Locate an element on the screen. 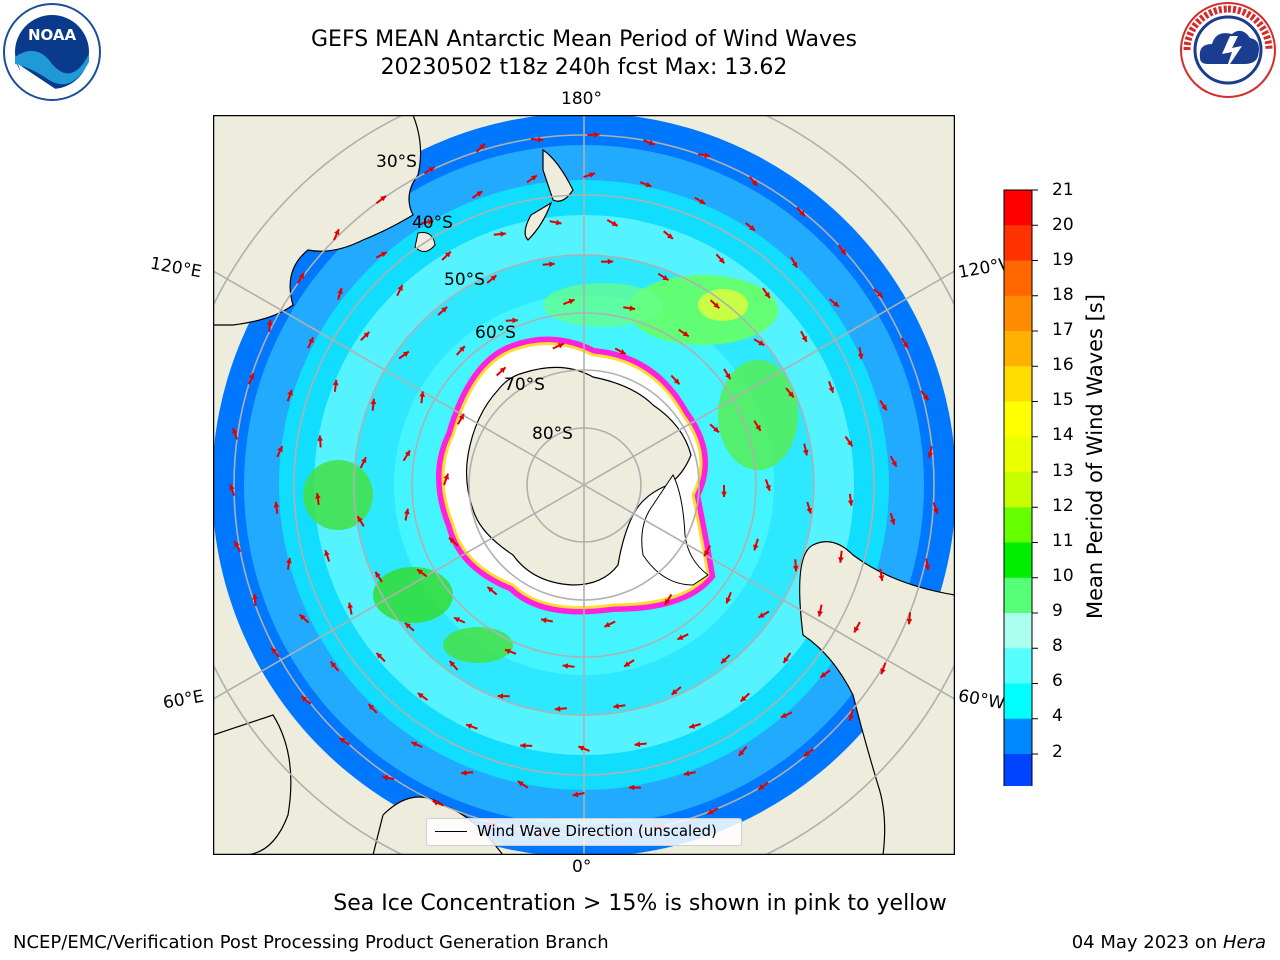  footer-date: 04 May 2023 on is located at coordinates (1147, 942).